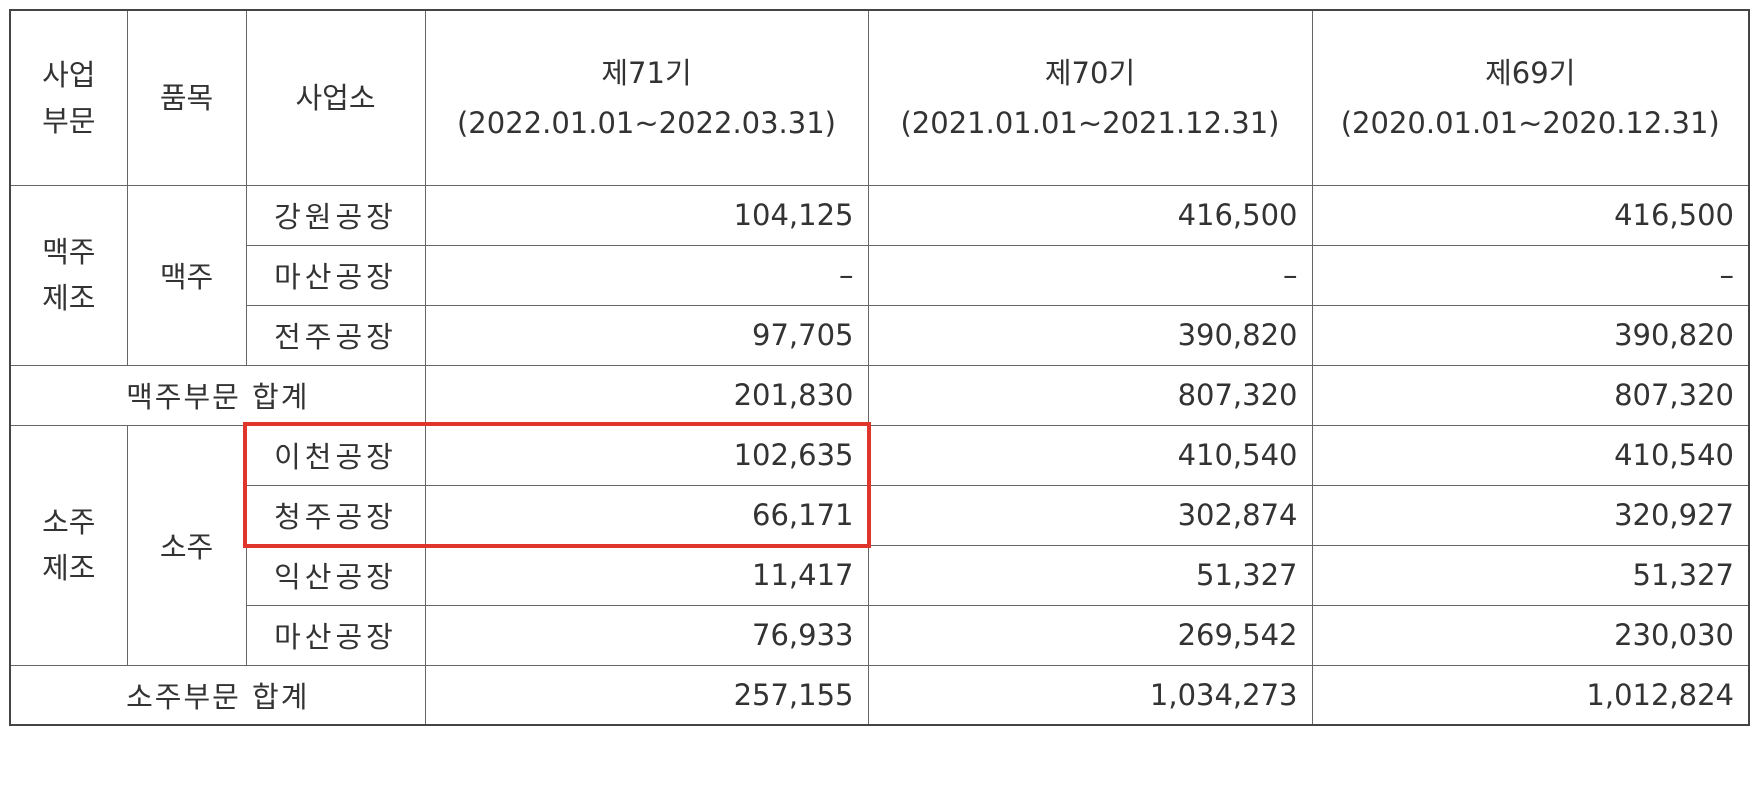 Image resolution: width=1760 pixels, height=794 pixels. What do you see at coordinates (335, 215) in the screenshot?
I see `site-cell: 강원공장` at bounding box center [335, 215].